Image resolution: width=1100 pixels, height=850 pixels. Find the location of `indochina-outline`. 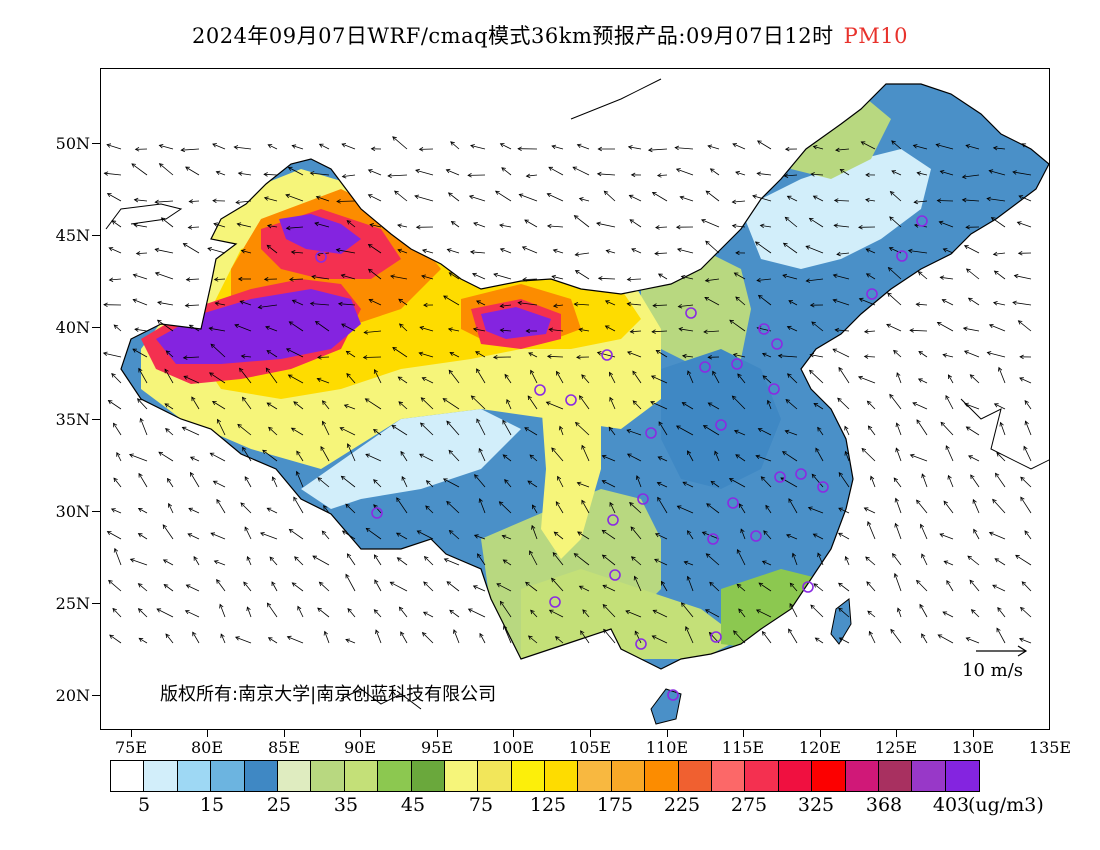

indochina-outline is located at coordinates (381, 699).